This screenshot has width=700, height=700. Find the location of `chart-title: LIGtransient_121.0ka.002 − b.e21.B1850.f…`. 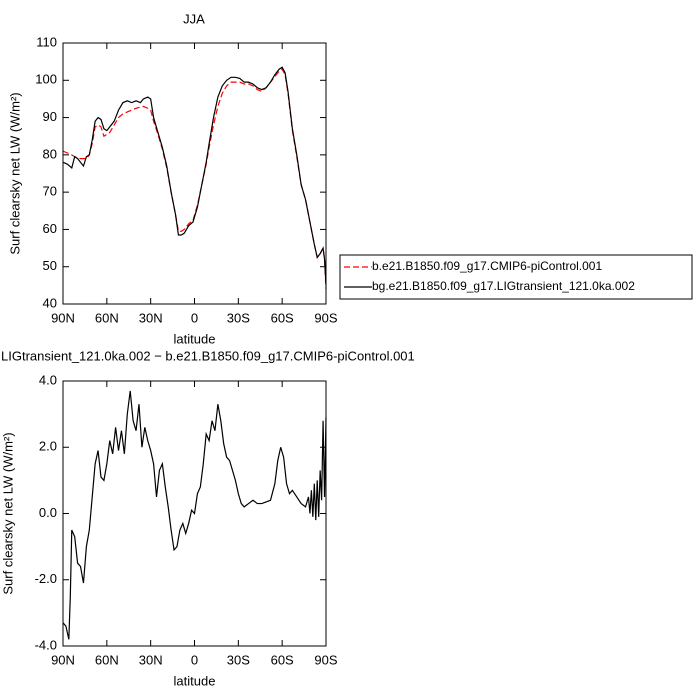

chart-title: LIGtransient_121.0ka.002 − b.e21.B1850.f… is located at coordinates (208, 355).